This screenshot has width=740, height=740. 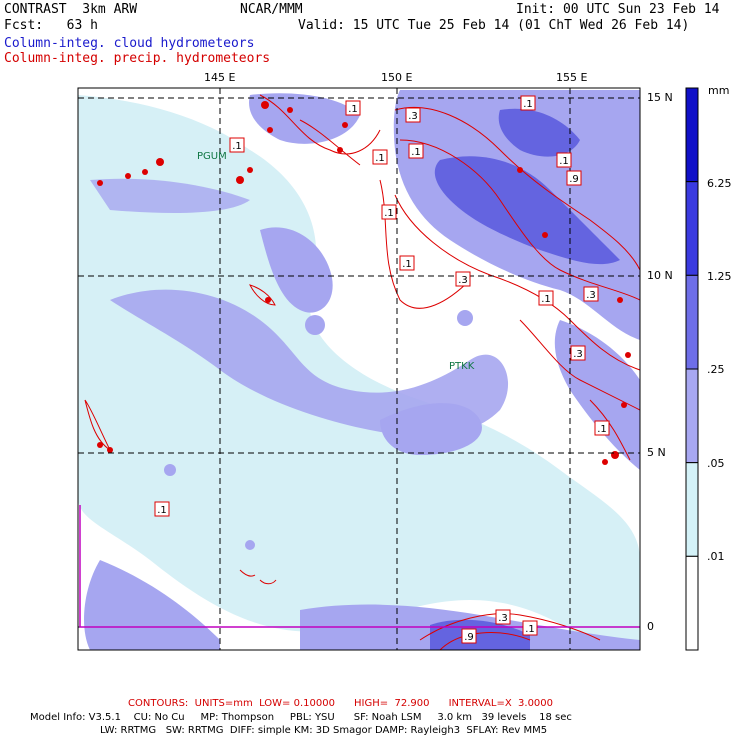 I want to click on field-cloud-legend: Column-integ. cloud hydrometeors, so click(x=129, y=43).